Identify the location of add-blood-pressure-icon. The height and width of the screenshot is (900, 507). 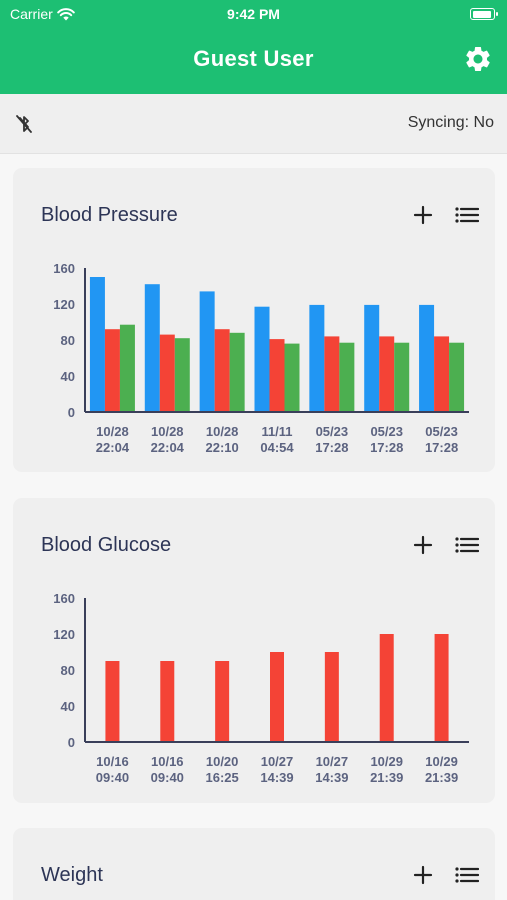
(423, 215).